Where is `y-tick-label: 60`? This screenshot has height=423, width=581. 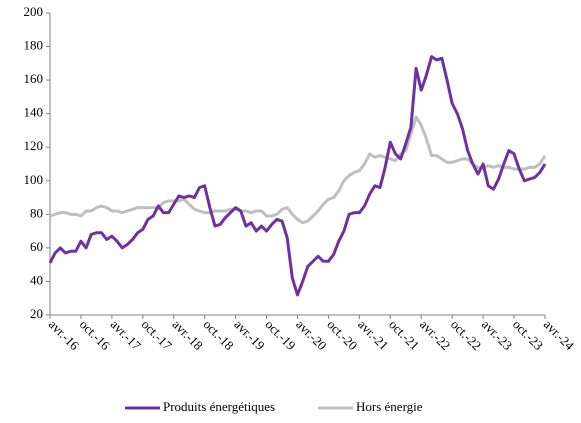
y-tick-label: 60 is located at coordinates (36, 246).